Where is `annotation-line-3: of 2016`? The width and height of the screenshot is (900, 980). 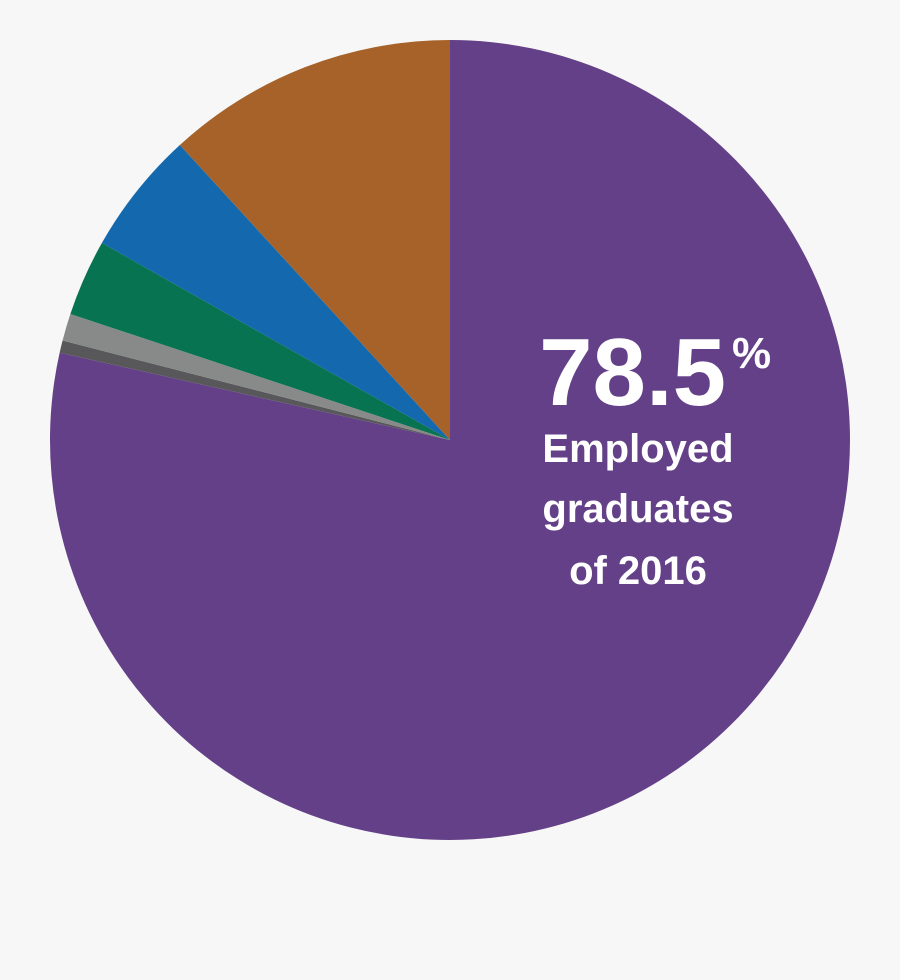 annotation-line-3: of 2016 is located at coordinates (638, 571).